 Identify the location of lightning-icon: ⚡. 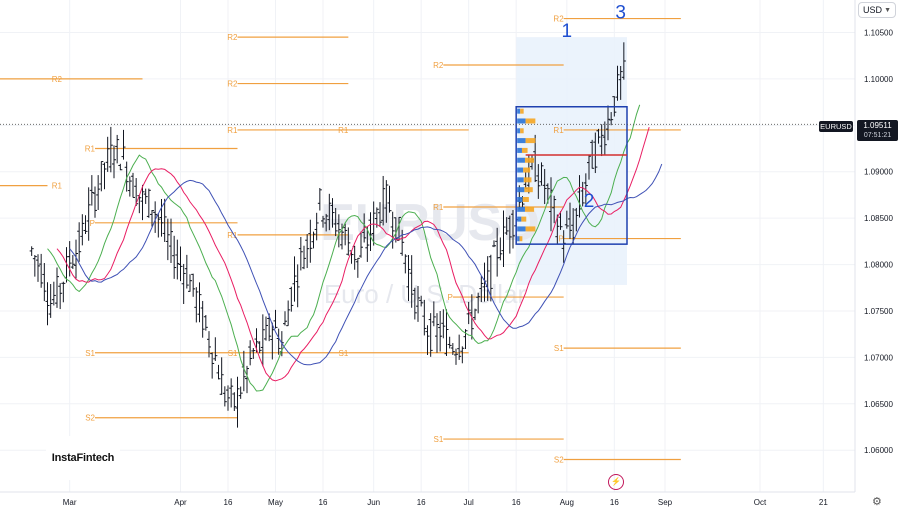
(616, 482).